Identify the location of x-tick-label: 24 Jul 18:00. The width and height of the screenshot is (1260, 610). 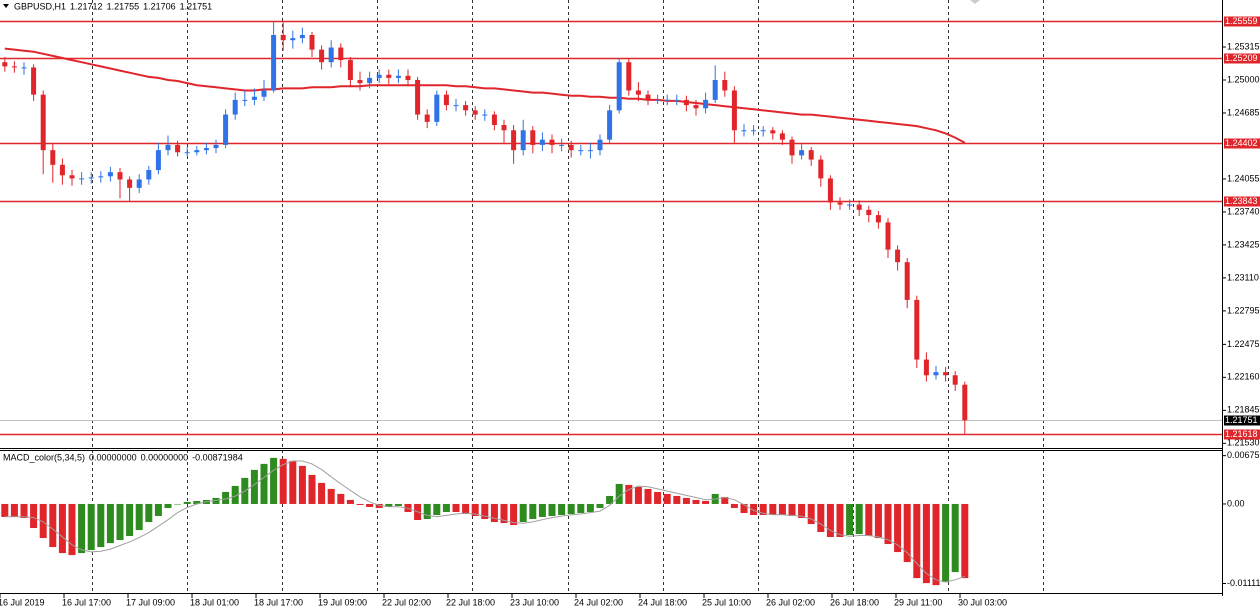
(662, 602).